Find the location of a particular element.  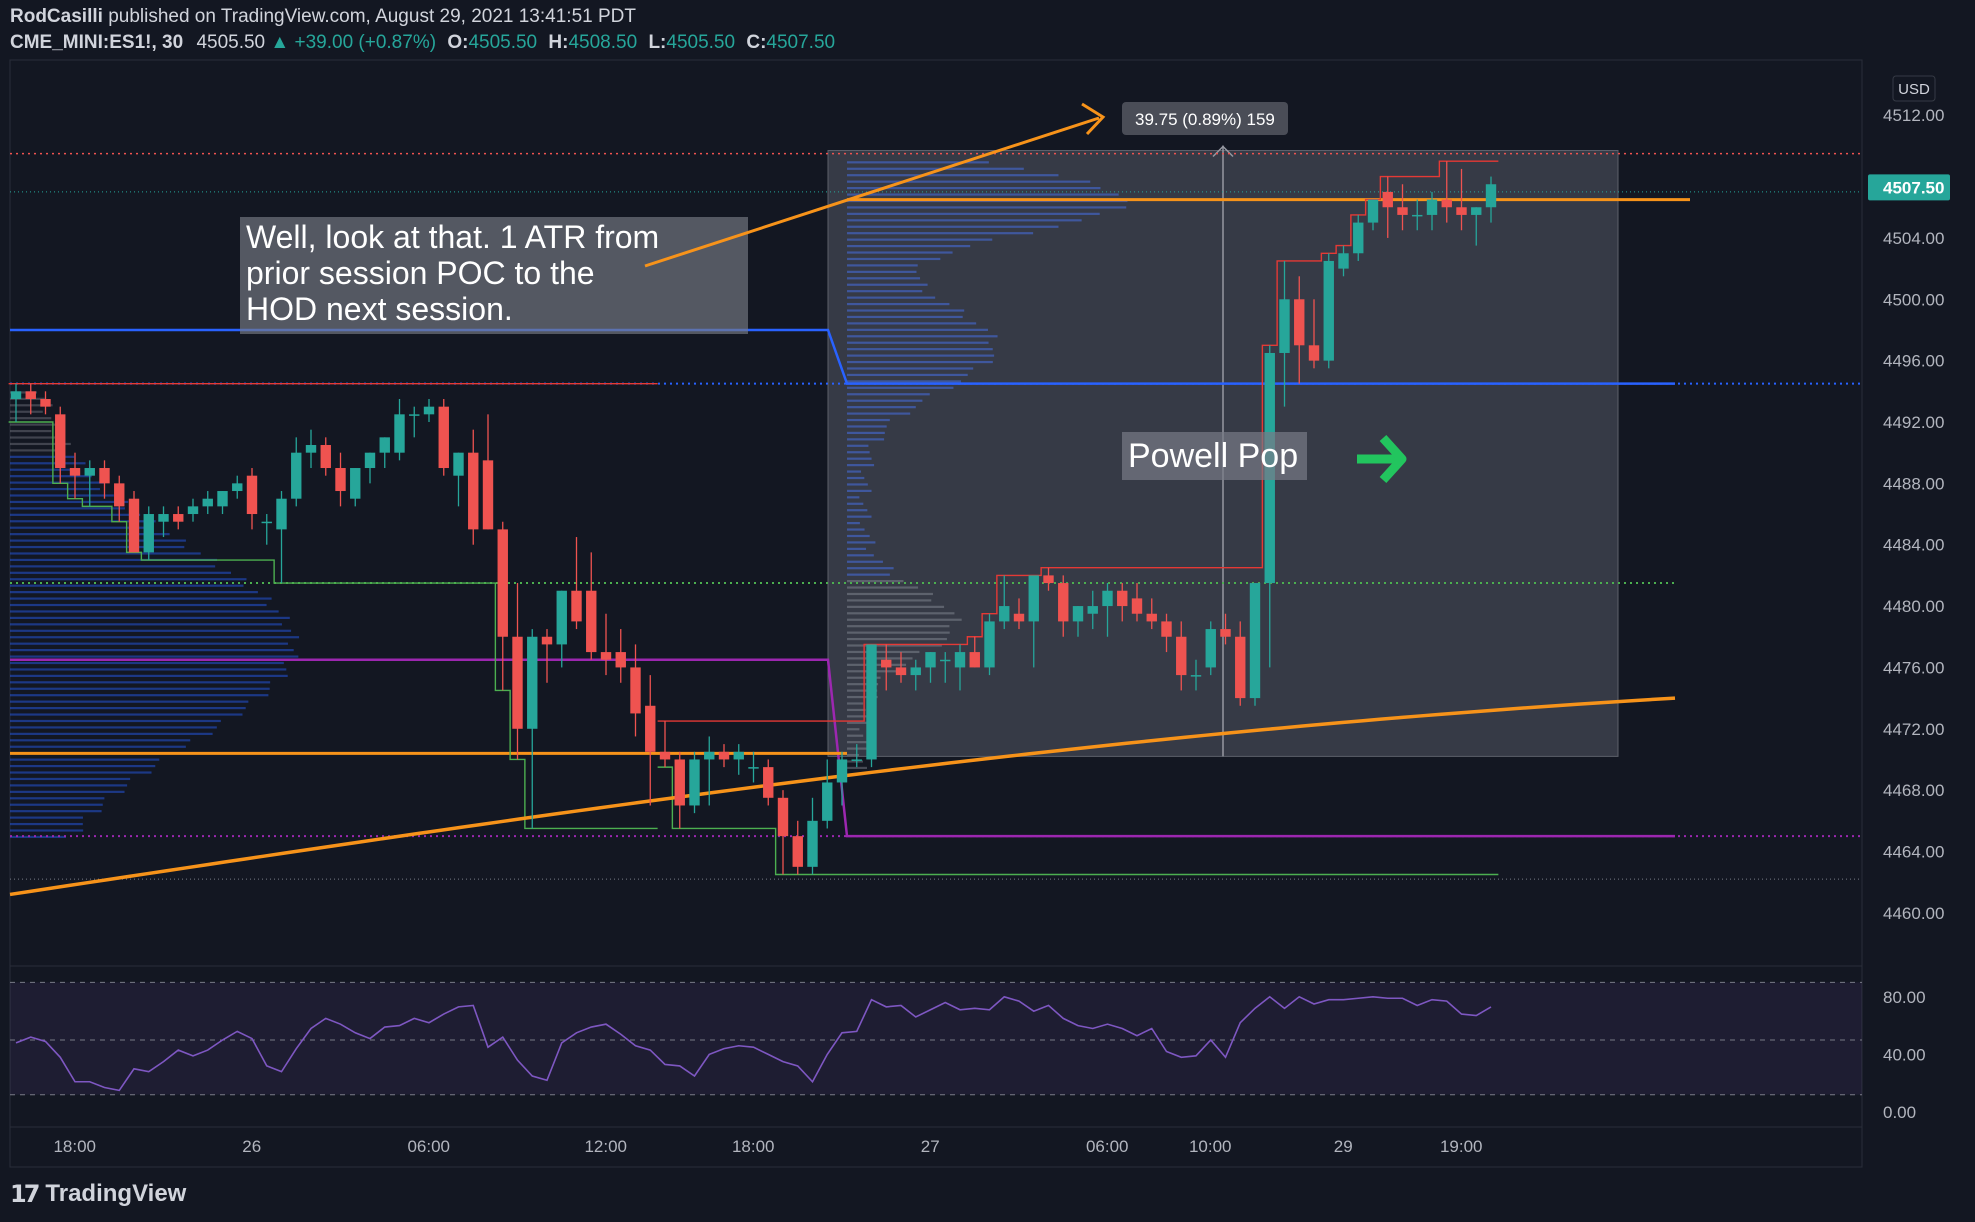

x-tick-label: 12:00 is located at coordinates (605, 1146).